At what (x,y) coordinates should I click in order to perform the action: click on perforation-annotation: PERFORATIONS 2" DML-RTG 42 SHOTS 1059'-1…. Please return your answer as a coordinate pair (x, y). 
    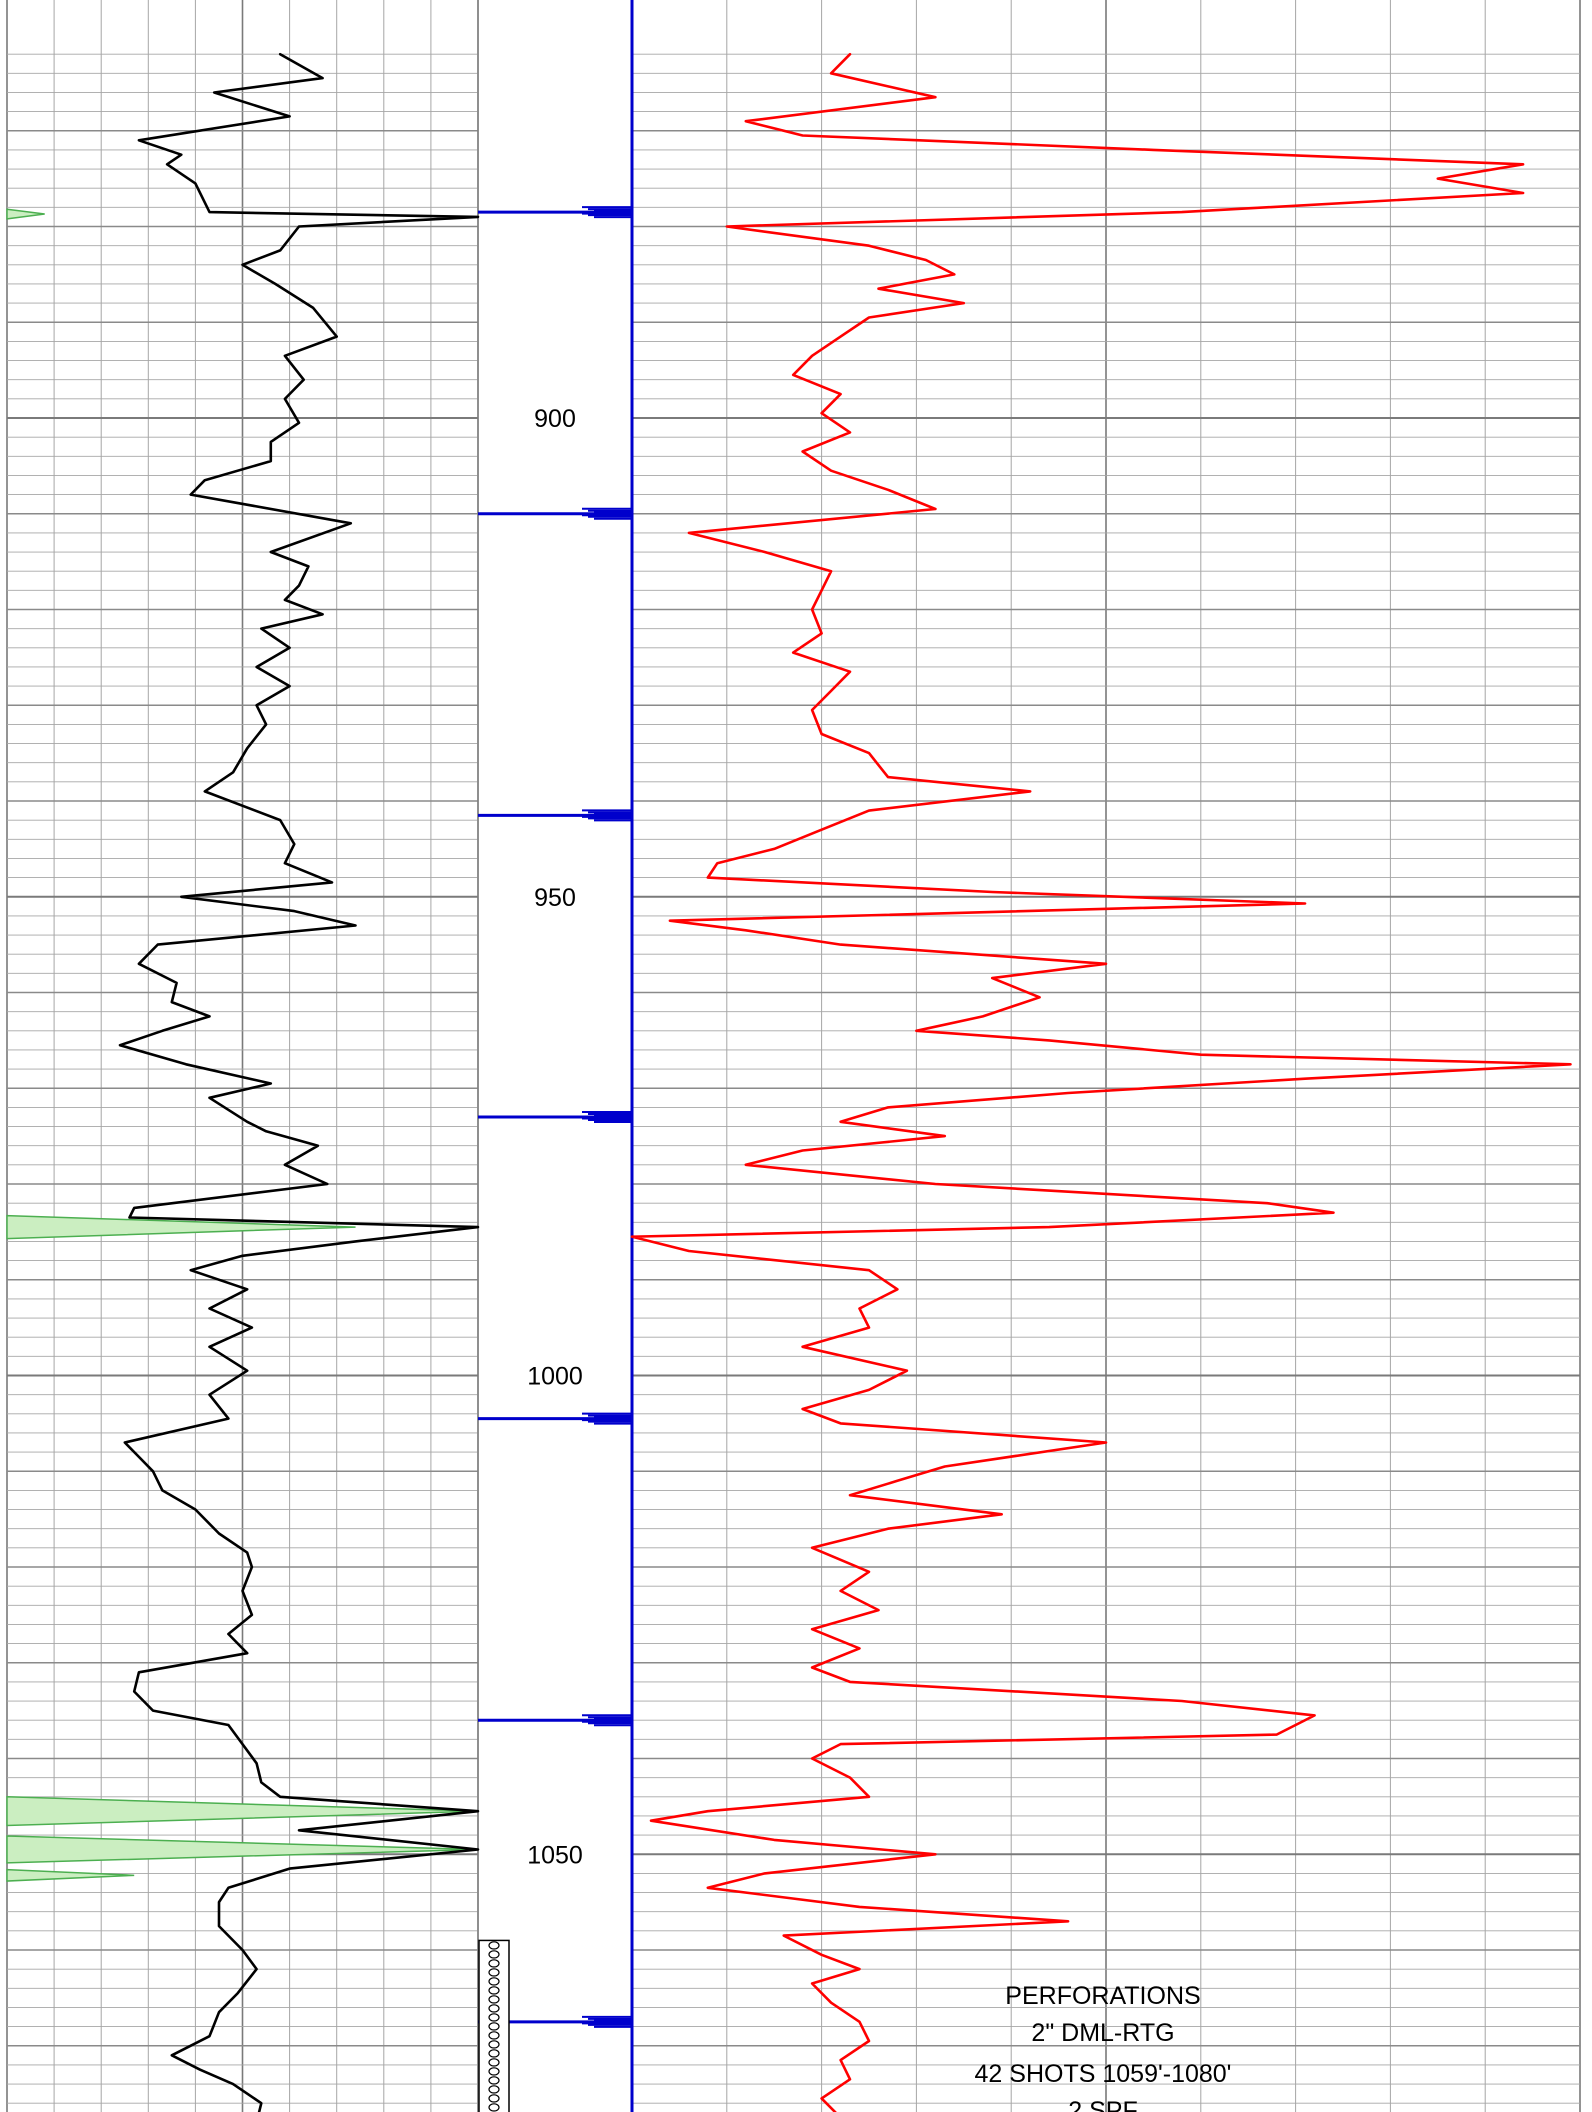
    Looking at the image, I should click on (1103, 2047).